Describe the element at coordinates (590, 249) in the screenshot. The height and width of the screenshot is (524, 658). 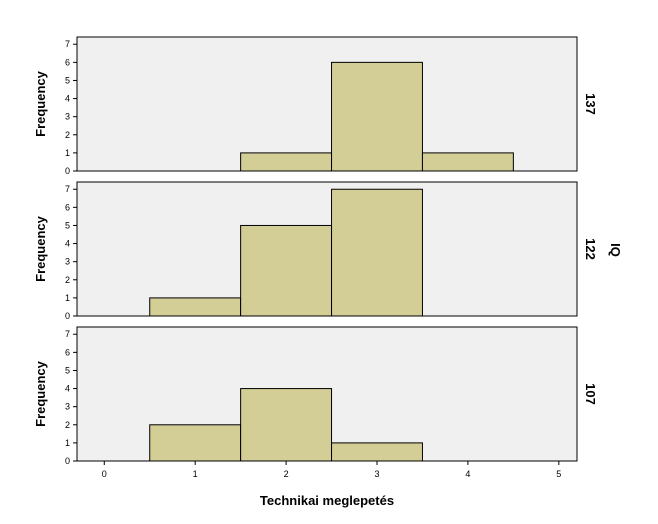
I see `panel-label: 122` at that location.